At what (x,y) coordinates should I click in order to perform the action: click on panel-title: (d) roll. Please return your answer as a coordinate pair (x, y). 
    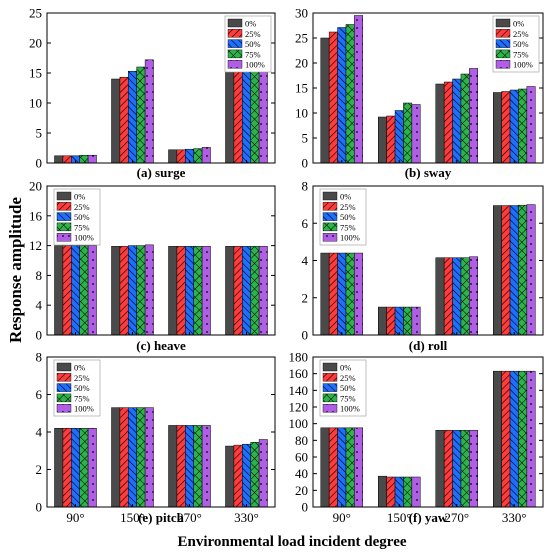
    Looking at the image, I should click on (428, 345).